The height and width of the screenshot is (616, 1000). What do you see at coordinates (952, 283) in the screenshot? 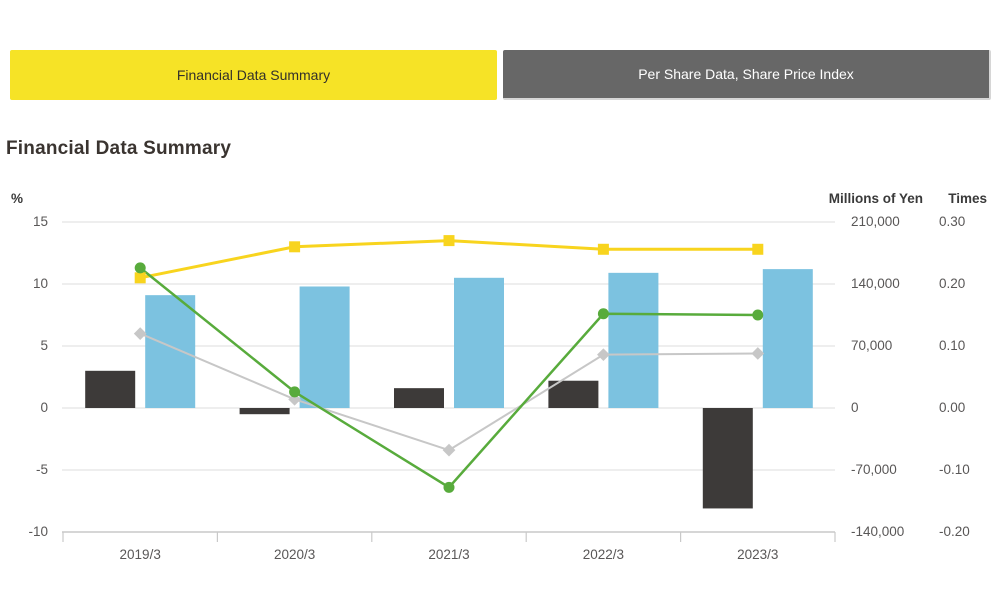
I see `times-axis-tick-label: 0.20` at bounding box center [952, 283].